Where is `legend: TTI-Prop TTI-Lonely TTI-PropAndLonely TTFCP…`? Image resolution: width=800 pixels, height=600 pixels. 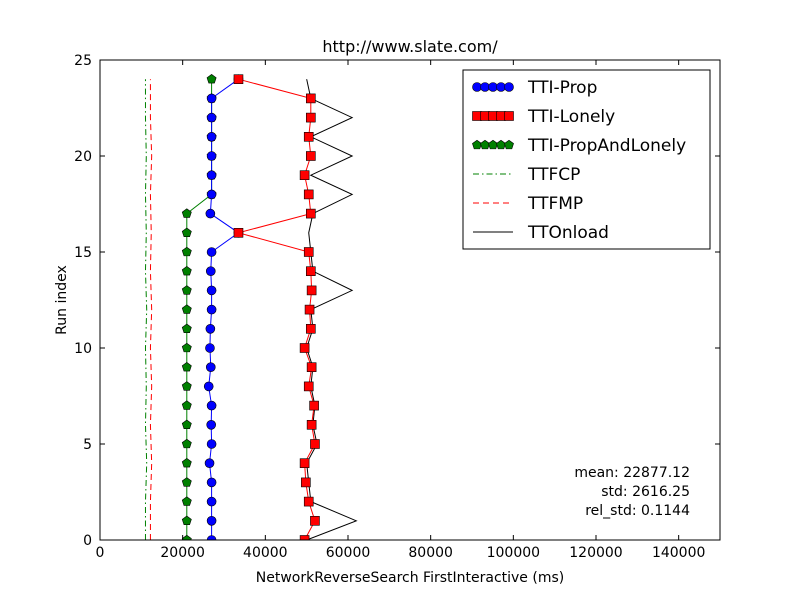 legend: TTI-Prop TTI-Lonely TTI-PropAndLonely TTFCP… is located at coordinates (586, 159).